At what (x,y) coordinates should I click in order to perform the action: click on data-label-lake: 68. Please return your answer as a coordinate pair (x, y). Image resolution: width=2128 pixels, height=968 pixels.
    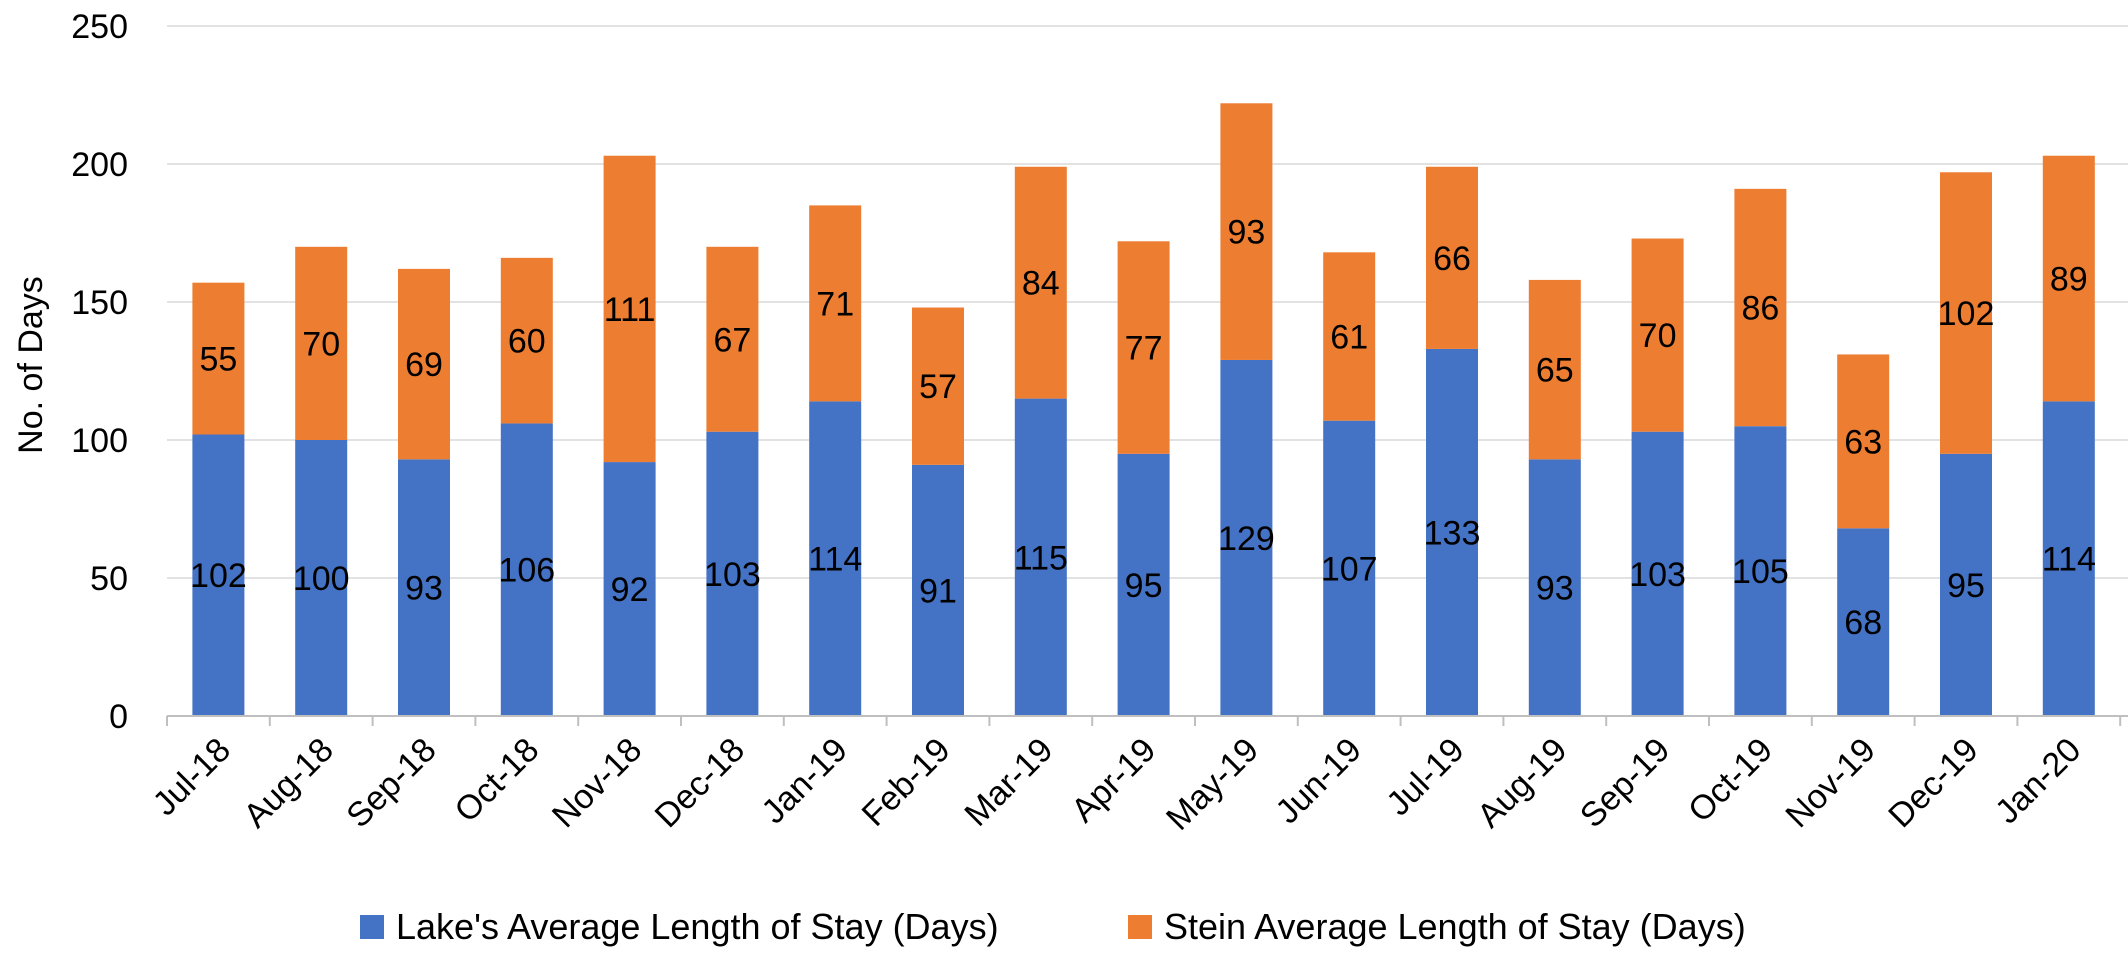
    Looking at the image, I should click on (1863, 623).